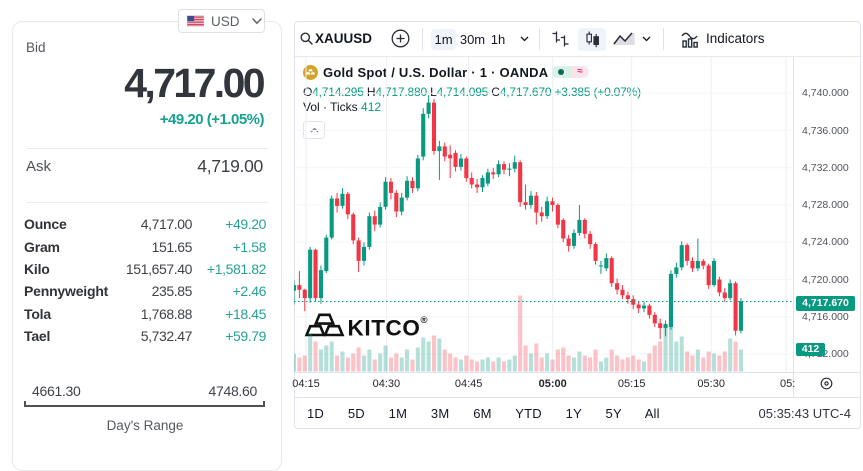 This screenshot has height=471, width=863. What do you see at coordinates (384, 328) in the screenshot?
I see `svg-text: KITCO` at bounding box center [384, 328].